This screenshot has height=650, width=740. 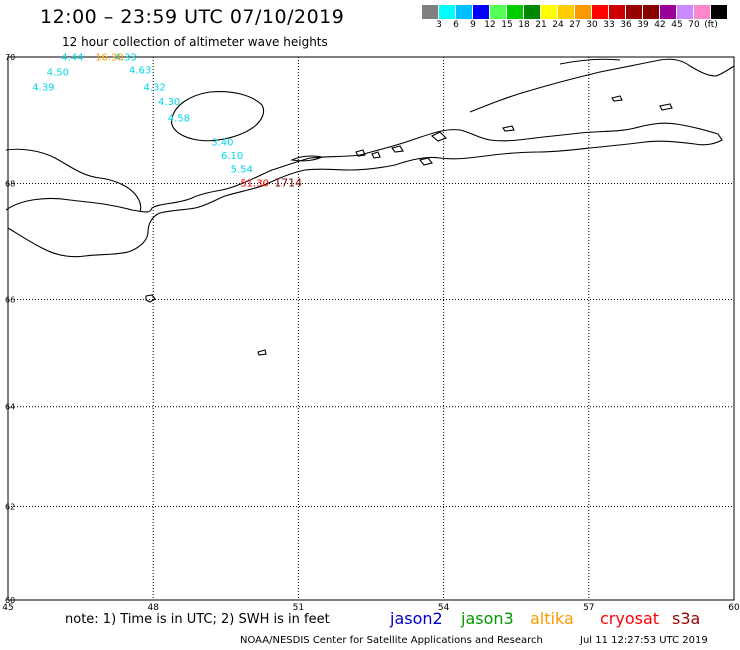 I want to click on satellite-legend-jason2: jason2, so click(x=416, y=618).